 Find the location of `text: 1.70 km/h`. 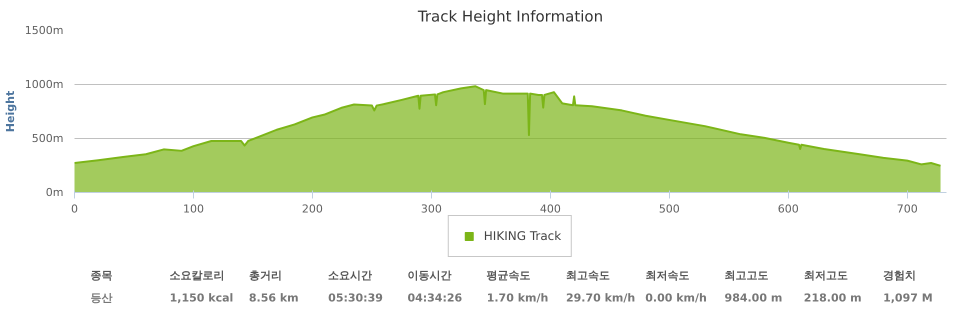

text: 1.70 km/h is located at coordinates (517, 298).